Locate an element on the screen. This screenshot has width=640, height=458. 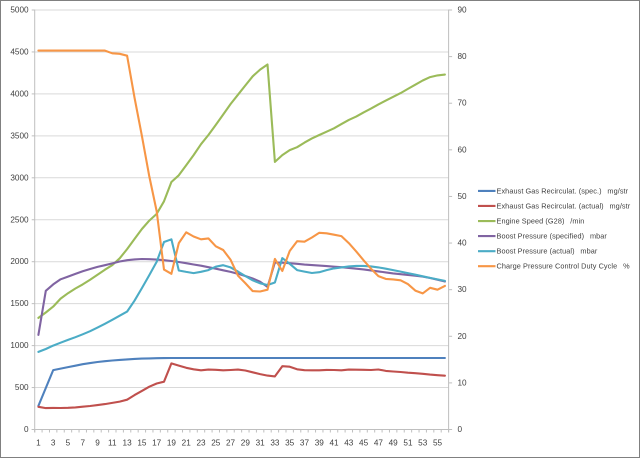
svg-text: 80 is located at coordinates (463, 56).